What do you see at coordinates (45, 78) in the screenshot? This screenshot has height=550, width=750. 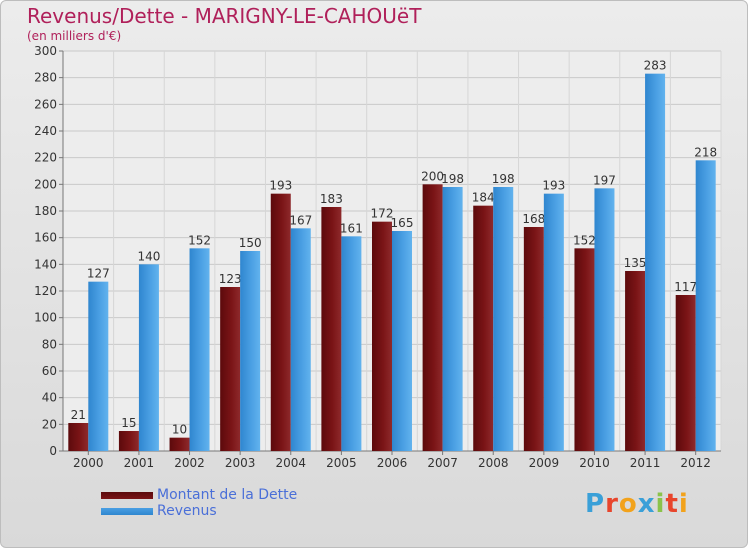 I see `y-tick-label: 280` at bounding box center [45, 78].